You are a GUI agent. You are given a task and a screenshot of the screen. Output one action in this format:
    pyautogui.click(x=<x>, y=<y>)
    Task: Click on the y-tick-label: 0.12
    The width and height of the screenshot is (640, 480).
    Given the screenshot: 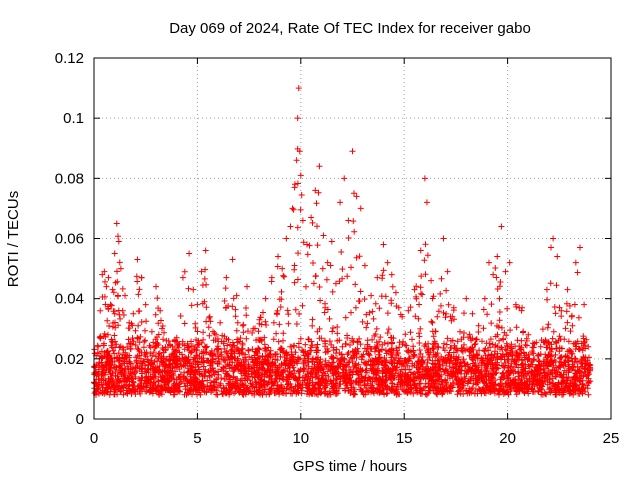 What is the action you would take?
    pyautogui.click(x=69, y=58)
    